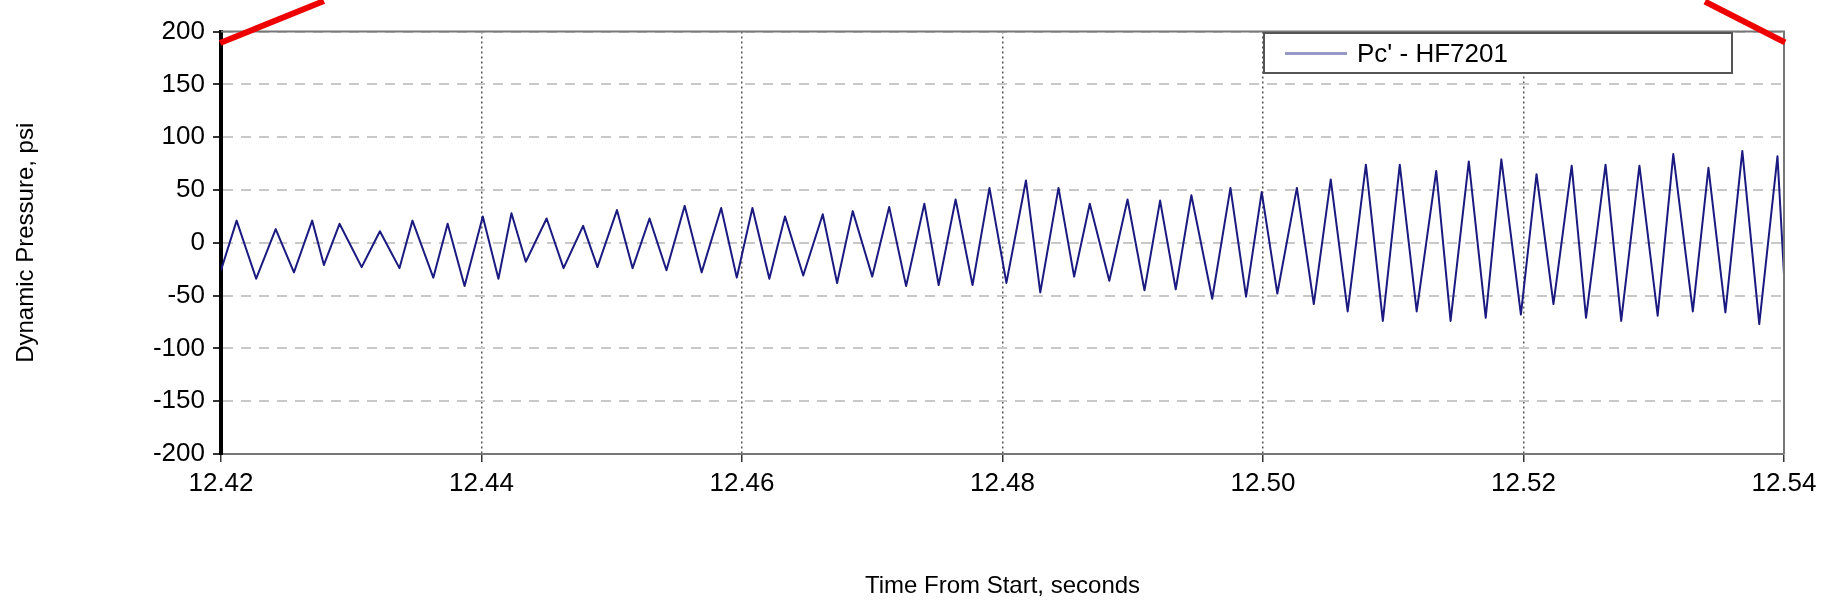  I want to click on y-tick-label: -100, so click(178, 346).